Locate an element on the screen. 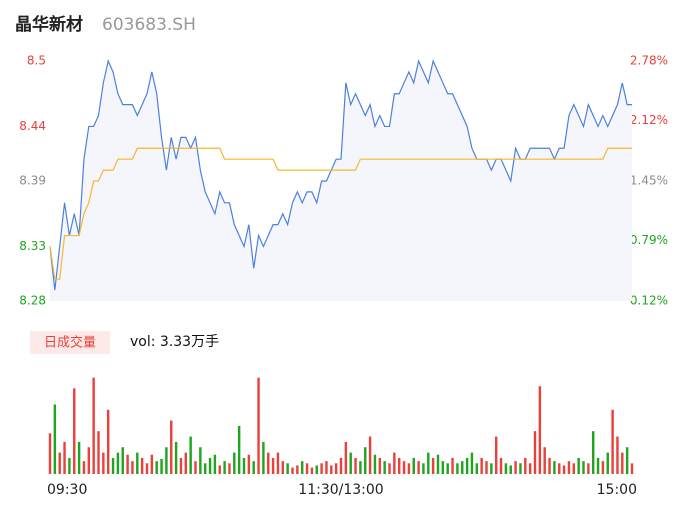 This screenshot has width=686, height=524. stock-code: 603683.SH is located at coordinates (149, 25).